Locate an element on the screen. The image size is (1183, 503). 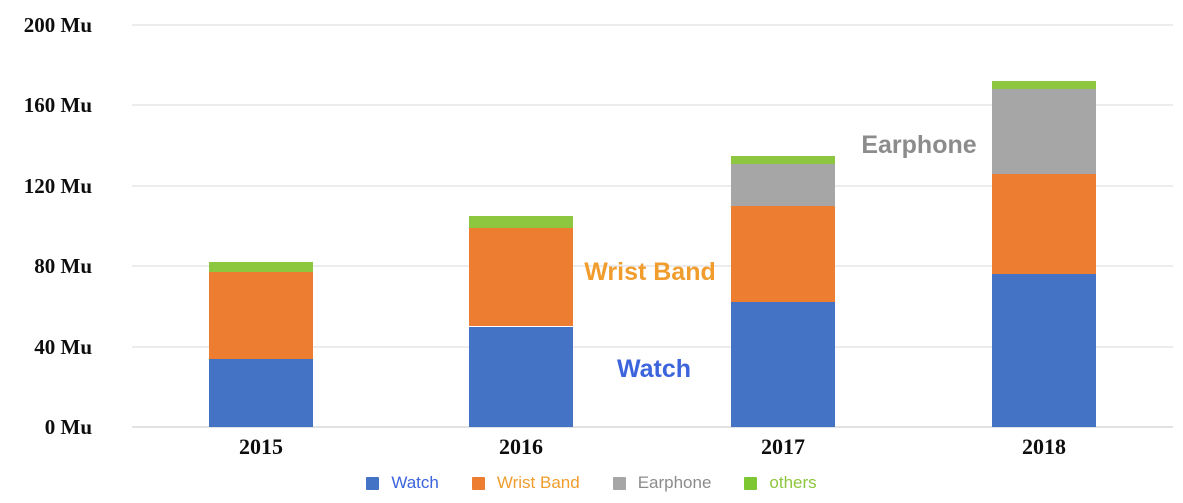
chart-legend: Watch Wrist Band Earphone others is located at coordinates (591, 483).